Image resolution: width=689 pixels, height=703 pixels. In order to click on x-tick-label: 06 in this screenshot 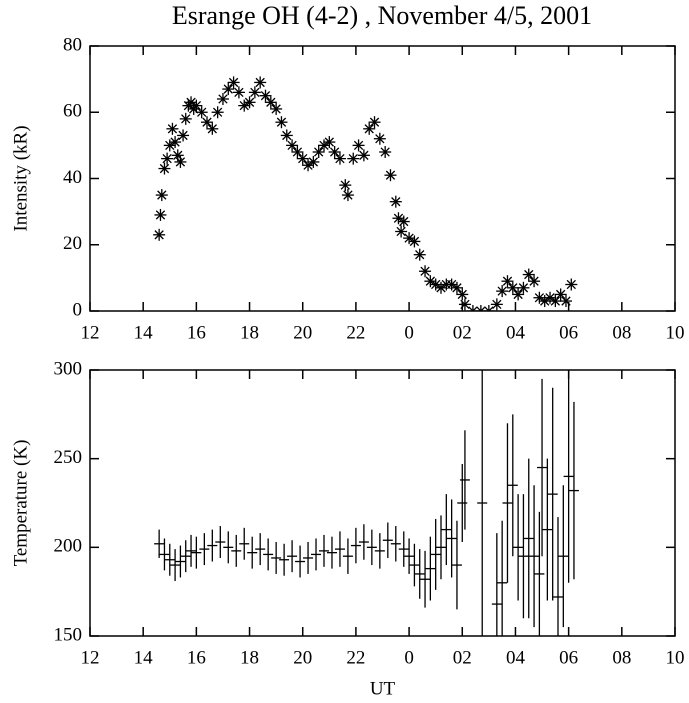, I will do `click(568, 332)`.